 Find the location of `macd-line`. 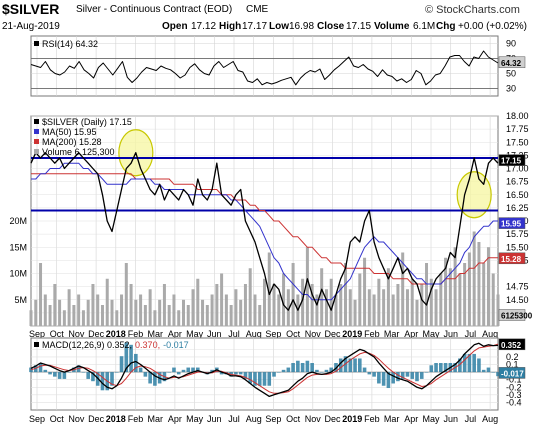

macd-line is located at coordinates (264, 370).